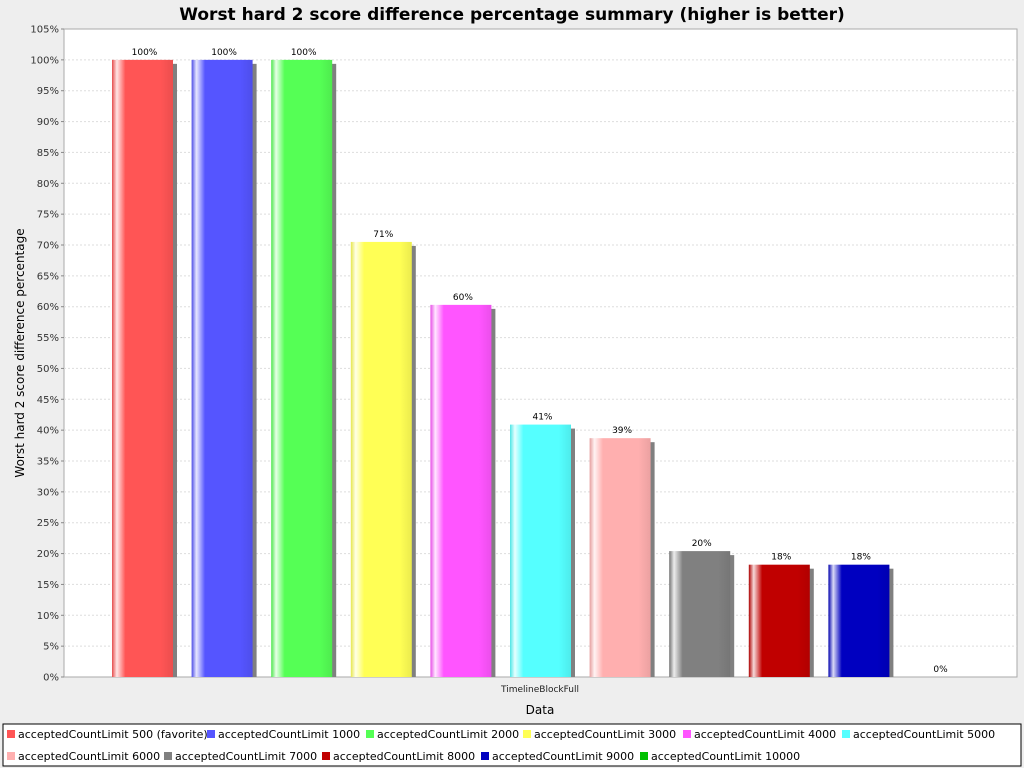 Image resolution: width=1024 pixels, height=768 pixels. I want to click on legend-label: acceptedCountLimit 8000, so click(404, 756).